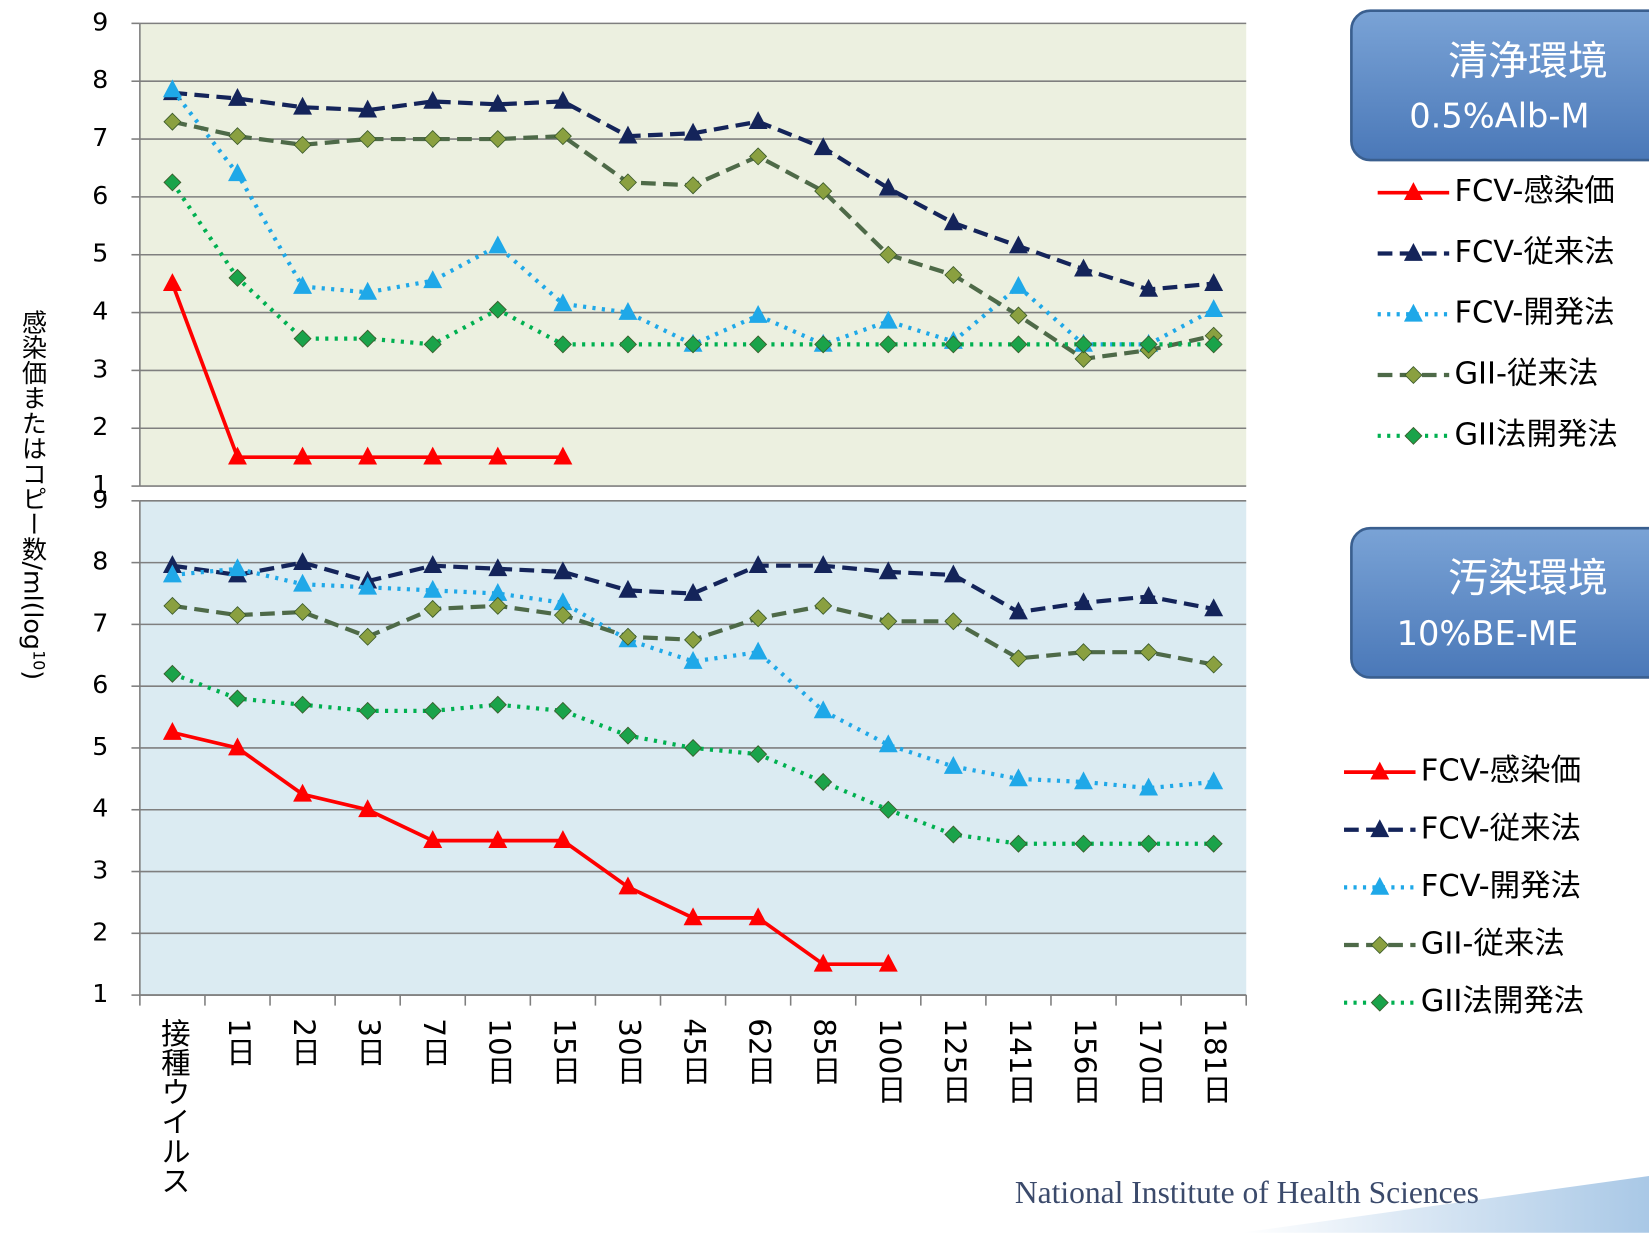 This screenshot has height=1233, width=1649. Describe the element at coordinates (1444, 1204) in the screenshot. I see `decoration` at that location.